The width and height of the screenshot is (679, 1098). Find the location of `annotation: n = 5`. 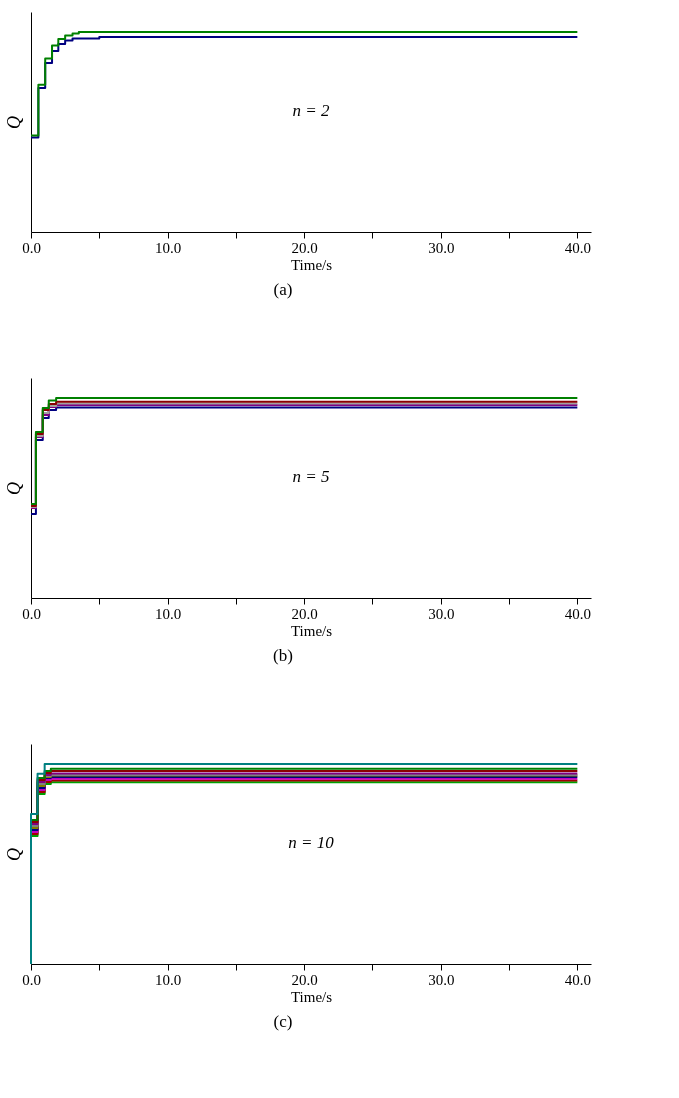

annotation: n = 5 is located at coordinates (311, 476).